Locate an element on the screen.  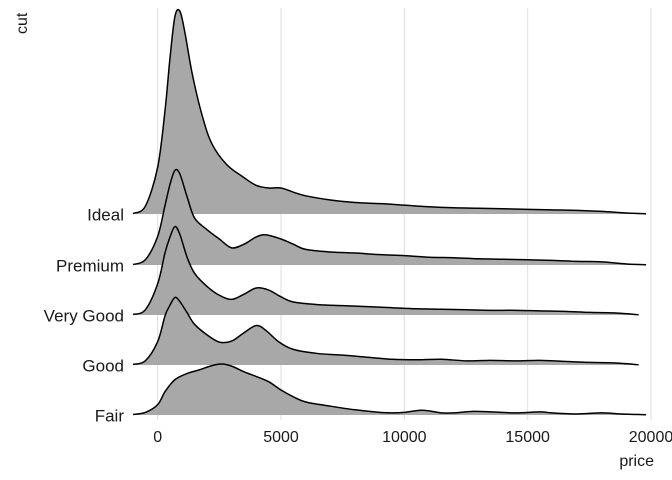
category-labels: Fair Good Very Good Premium Ideal is located at coordinates (84, 315).